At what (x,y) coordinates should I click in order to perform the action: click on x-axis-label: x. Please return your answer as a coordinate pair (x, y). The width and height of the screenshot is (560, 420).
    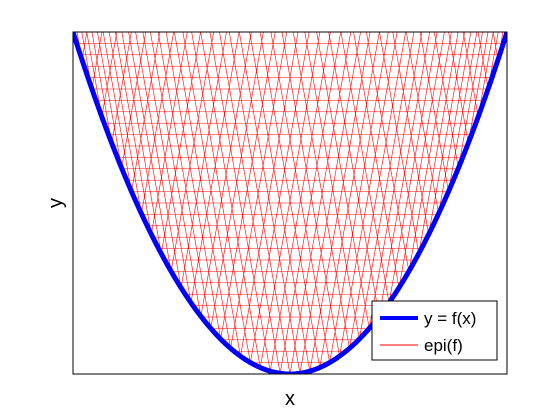
    Looking at the image, I should click on (290, 399).